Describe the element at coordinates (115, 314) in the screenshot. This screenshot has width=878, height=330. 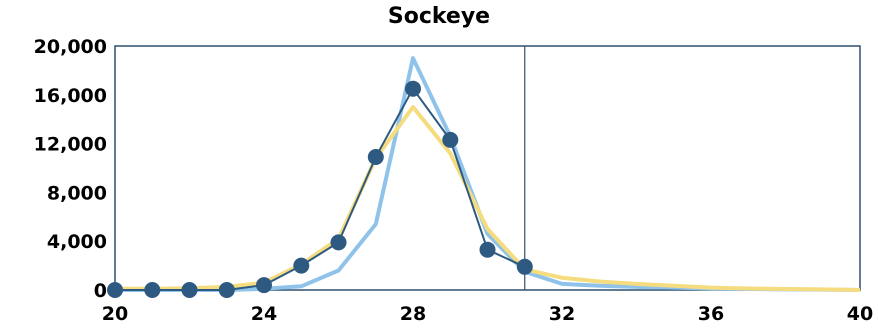
I see `x-tick-label: 20` at that location.